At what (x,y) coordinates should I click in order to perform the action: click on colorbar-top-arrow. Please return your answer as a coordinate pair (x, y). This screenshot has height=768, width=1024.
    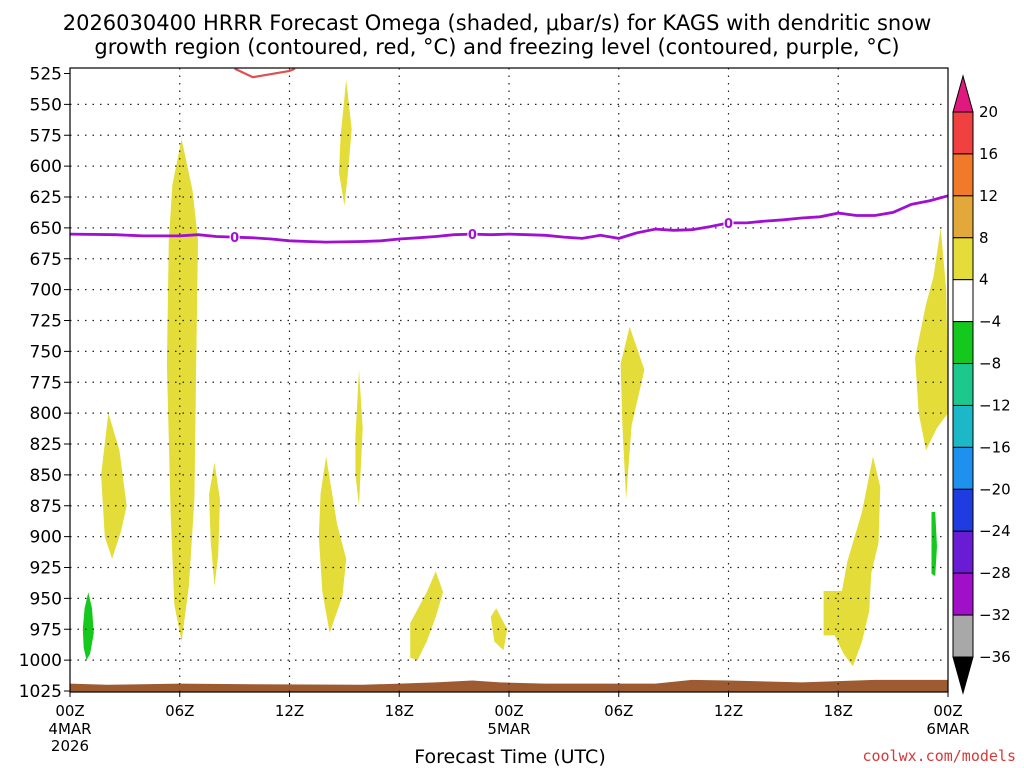
    Looking at the image, I should click on (963, 93).